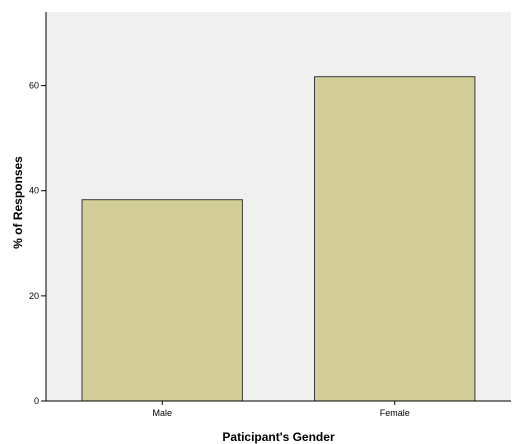  What do you see at coordinates (278, 437) in the screenshot?
I see `x-axis-title: Paticipant's Gender` at bounding box center [278, 437].